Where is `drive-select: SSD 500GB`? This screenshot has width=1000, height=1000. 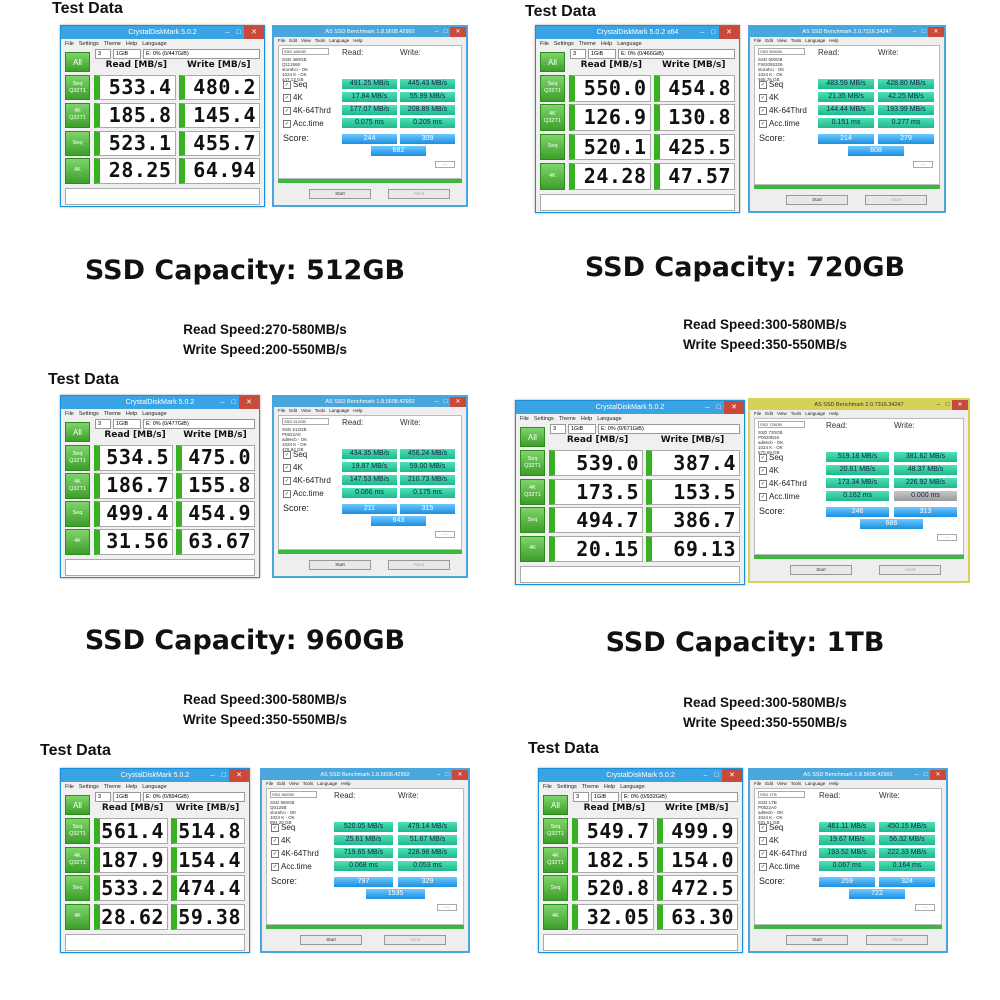 drive-select: SSD 500GB is located at coordinates (781, 51).